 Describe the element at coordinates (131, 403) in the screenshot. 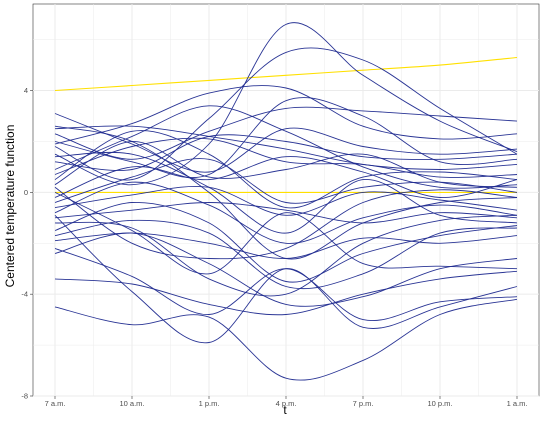

I see `x-tick-label: 10 a.m.` at that location.